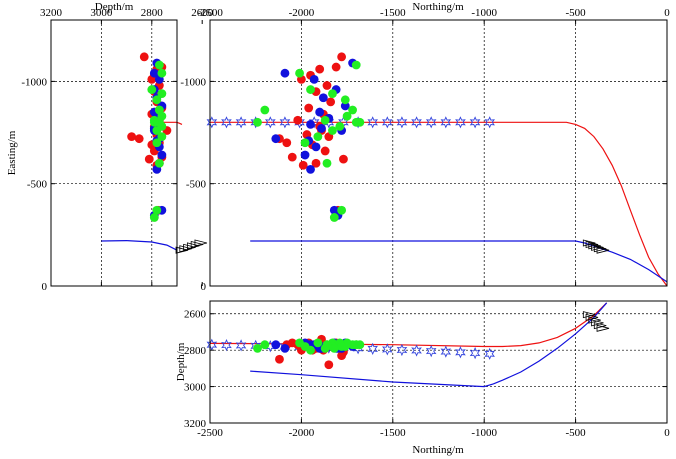 This screenshot has height=459, width=676. I want to click on northing-depth-geophones, so click(596, 321).